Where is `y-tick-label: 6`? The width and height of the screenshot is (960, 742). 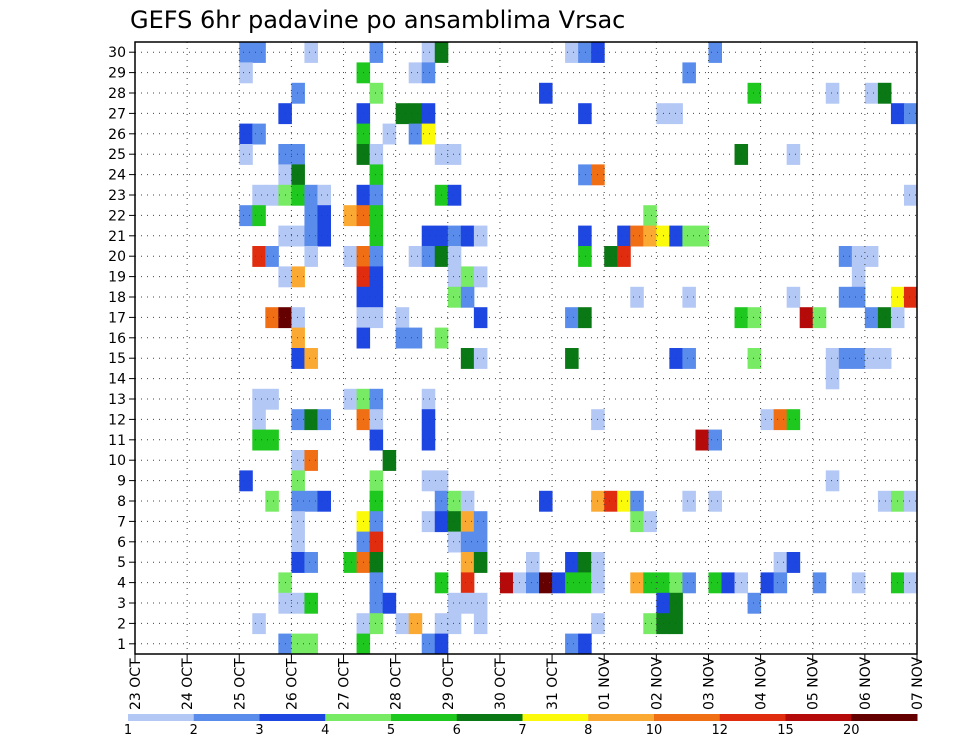 y-tick-label: 6 is located at coordinates (121, 543).